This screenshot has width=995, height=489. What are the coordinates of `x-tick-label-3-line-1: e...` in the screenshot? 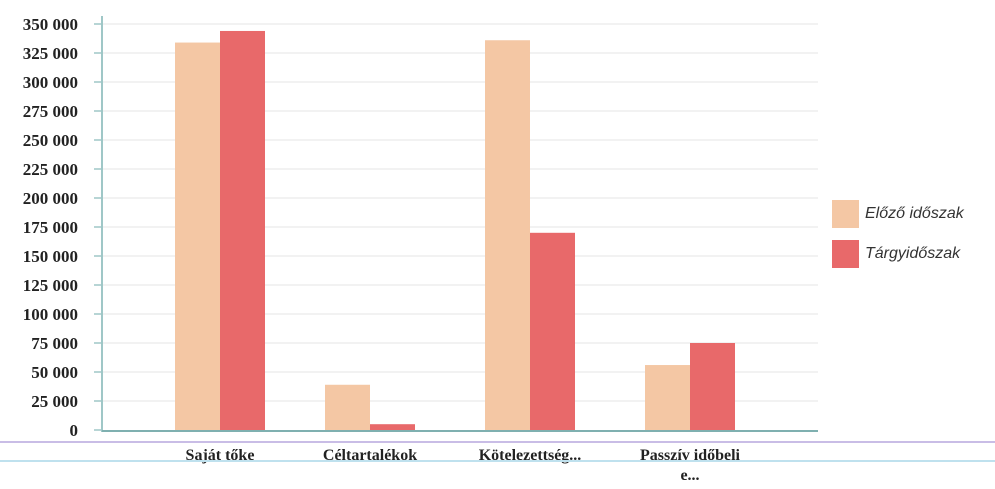 It's located at (689, 475).